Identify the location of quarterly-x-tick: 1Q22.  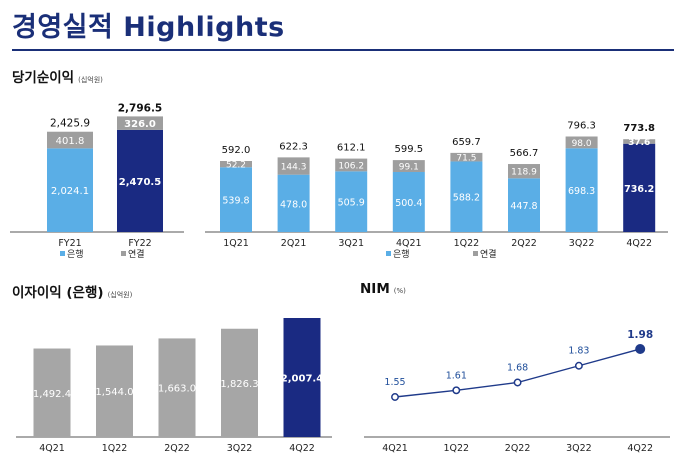
(467, 243).